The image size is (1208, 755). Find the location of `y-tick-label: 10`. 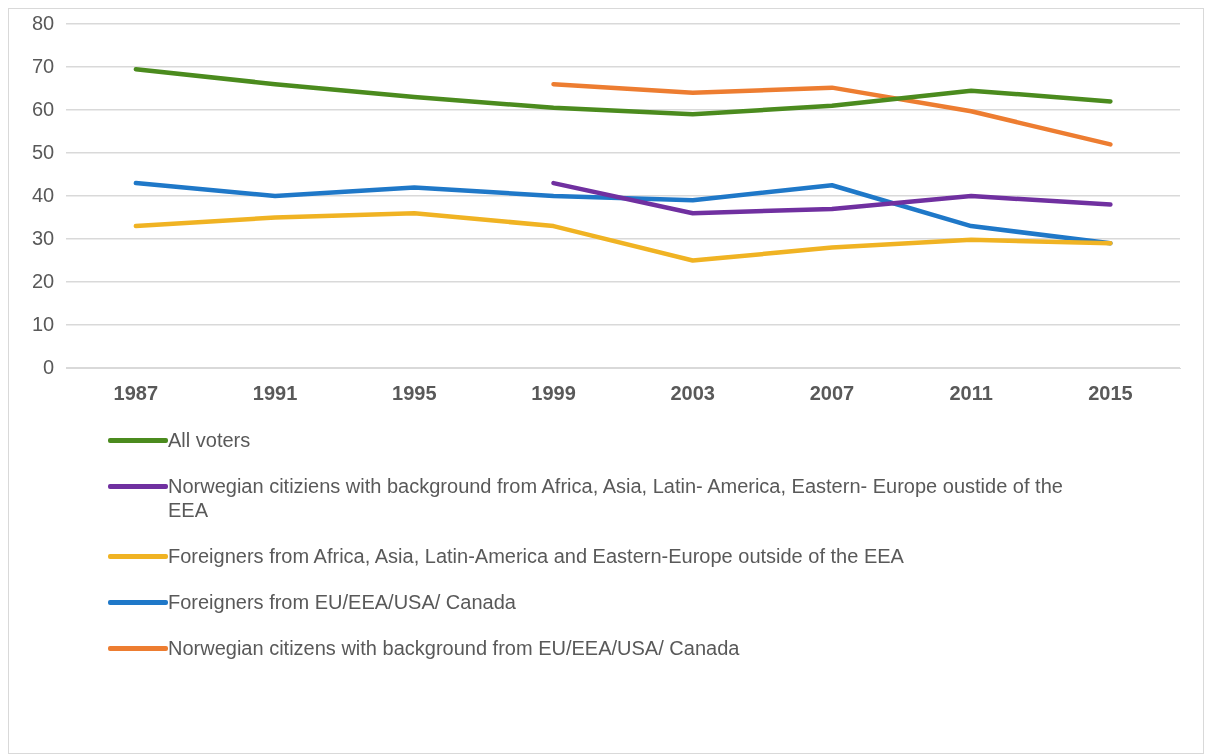

y-tick-label: 10 is located at coordinates (43, 323).